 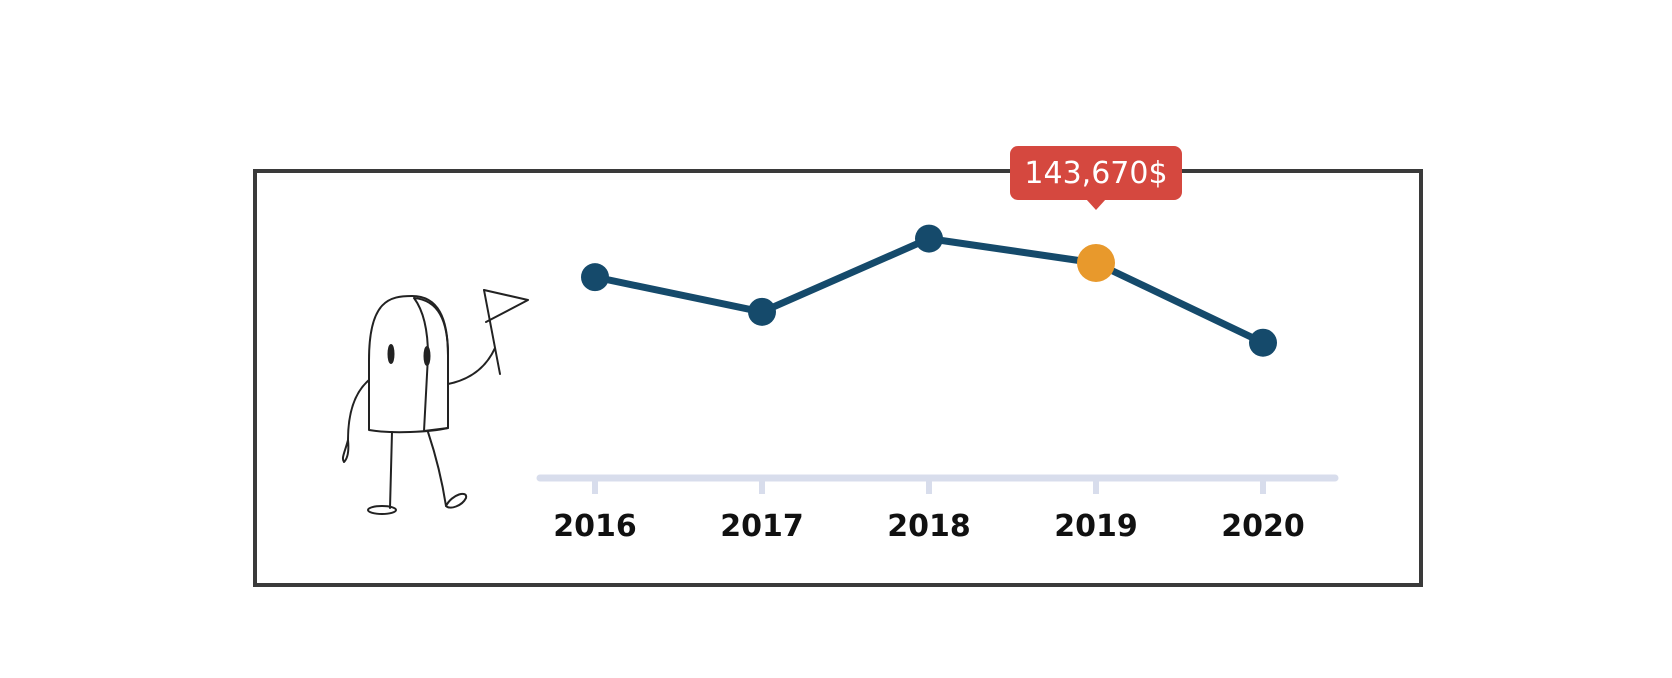 I want to click on mascot-with-flag-icon, so click(x=435, y=402).